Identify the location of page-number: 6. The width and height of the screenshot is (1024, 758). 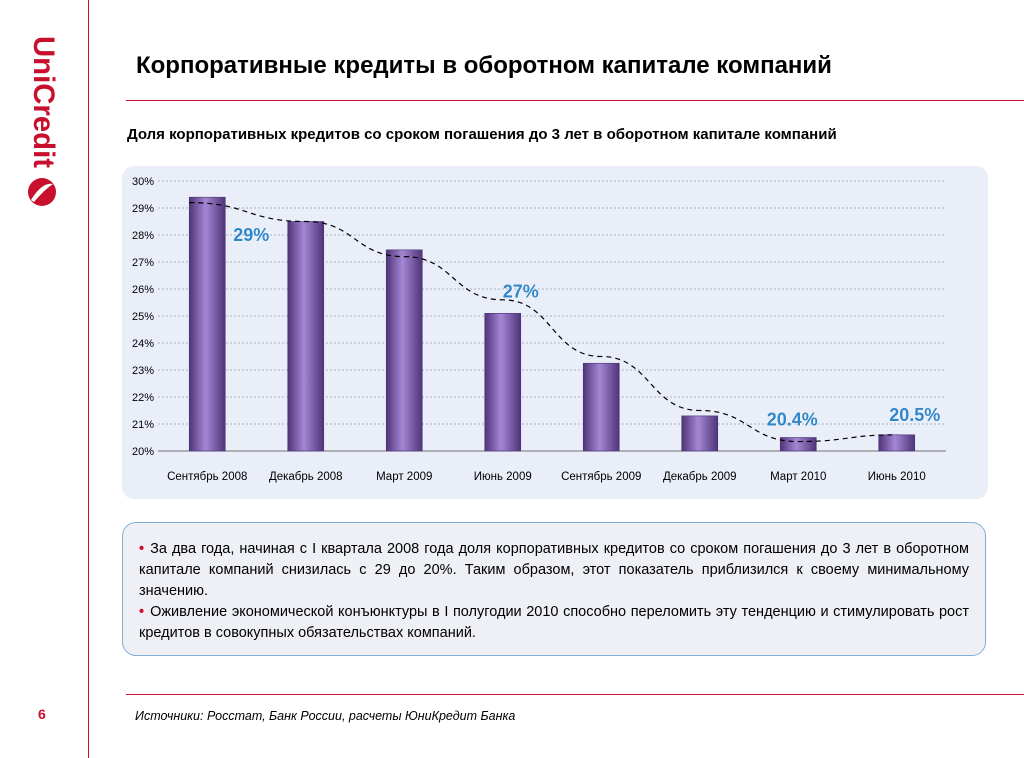
(42, 714).